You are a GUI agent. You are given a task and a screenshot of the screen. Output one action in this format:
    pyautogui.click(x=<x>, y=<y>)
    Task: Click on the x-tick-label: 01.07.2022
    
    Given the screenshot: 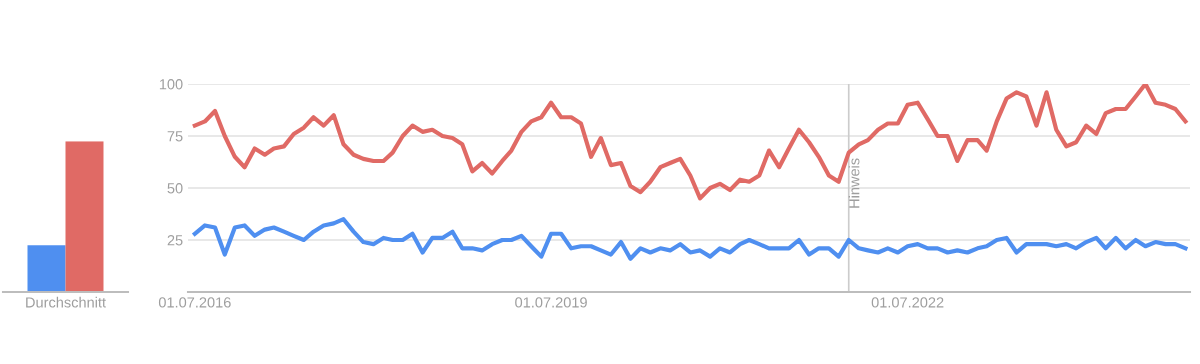 What is the action you would take?
    pyautogui.click(x=907, y=302)
    